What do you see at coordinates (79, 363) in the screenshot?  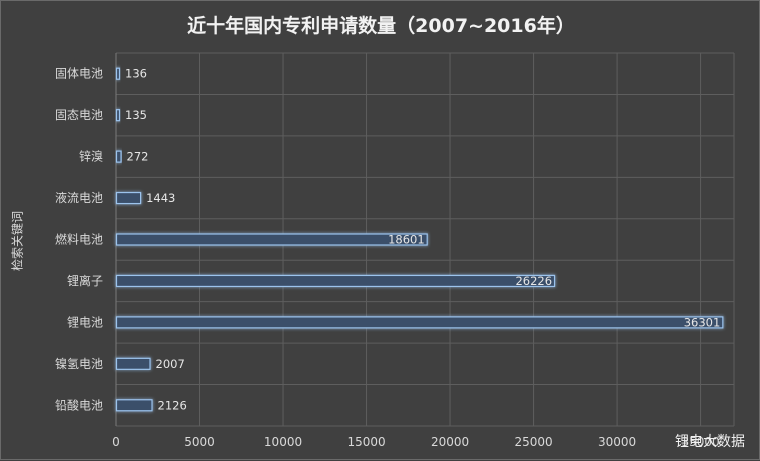 I see `category-label: 镍氢电池` at bounding box center [79, 363].